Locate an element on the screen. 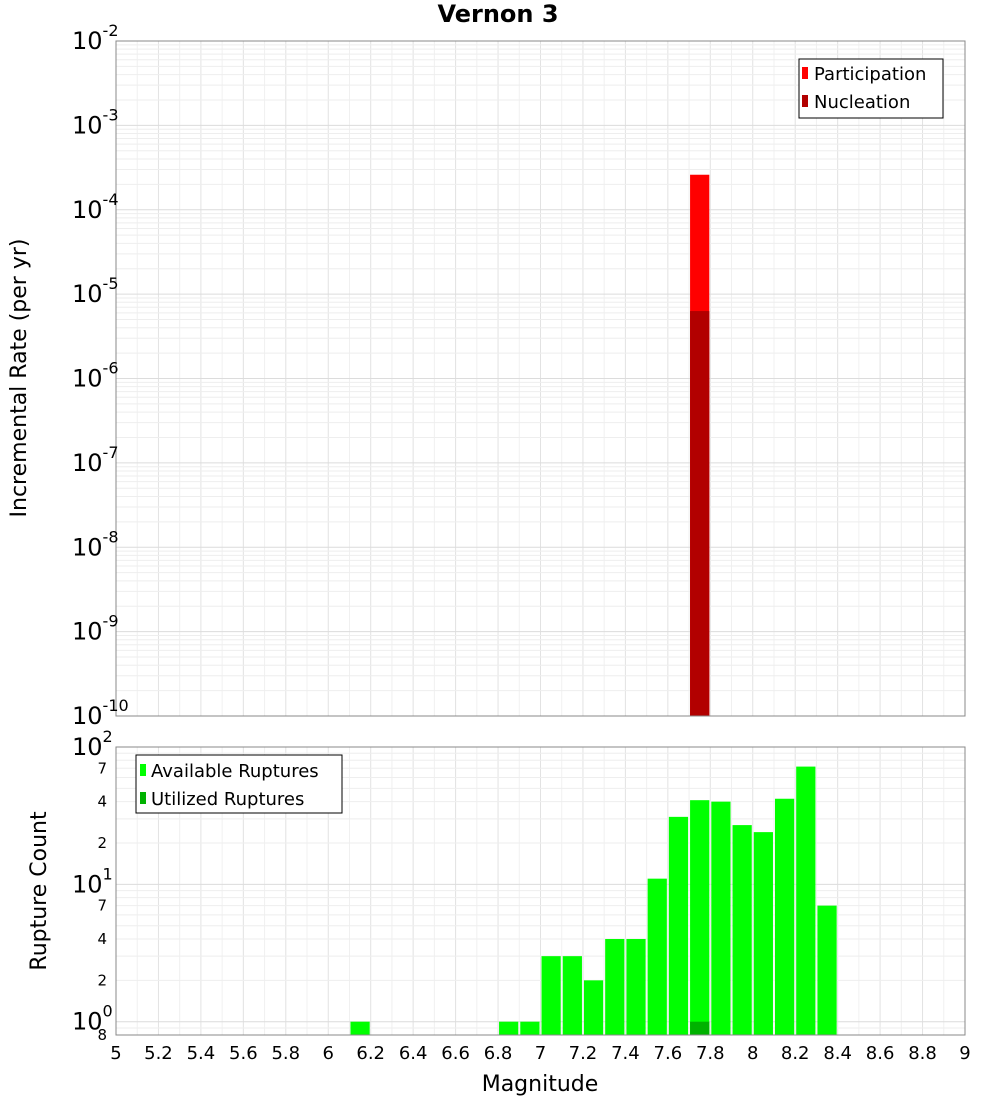  bottom-y-tick-labels: 10² 10¹ 100 7 4 2 7 4 2 8 is located at coordinates (92, 885).